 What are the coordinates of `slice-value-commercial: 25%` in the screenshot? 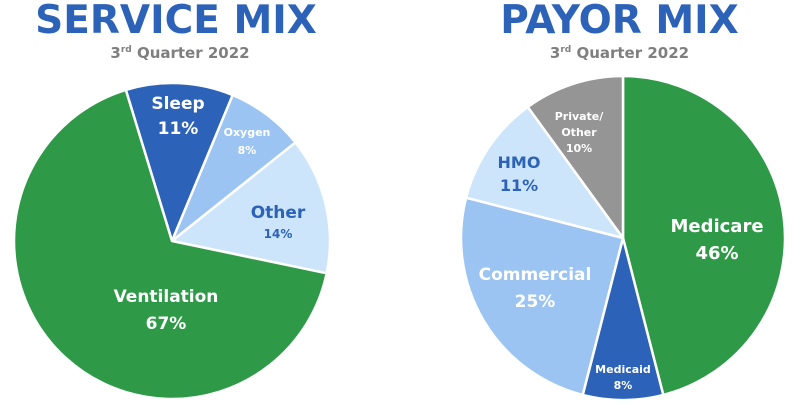 It's located at (535, 302).